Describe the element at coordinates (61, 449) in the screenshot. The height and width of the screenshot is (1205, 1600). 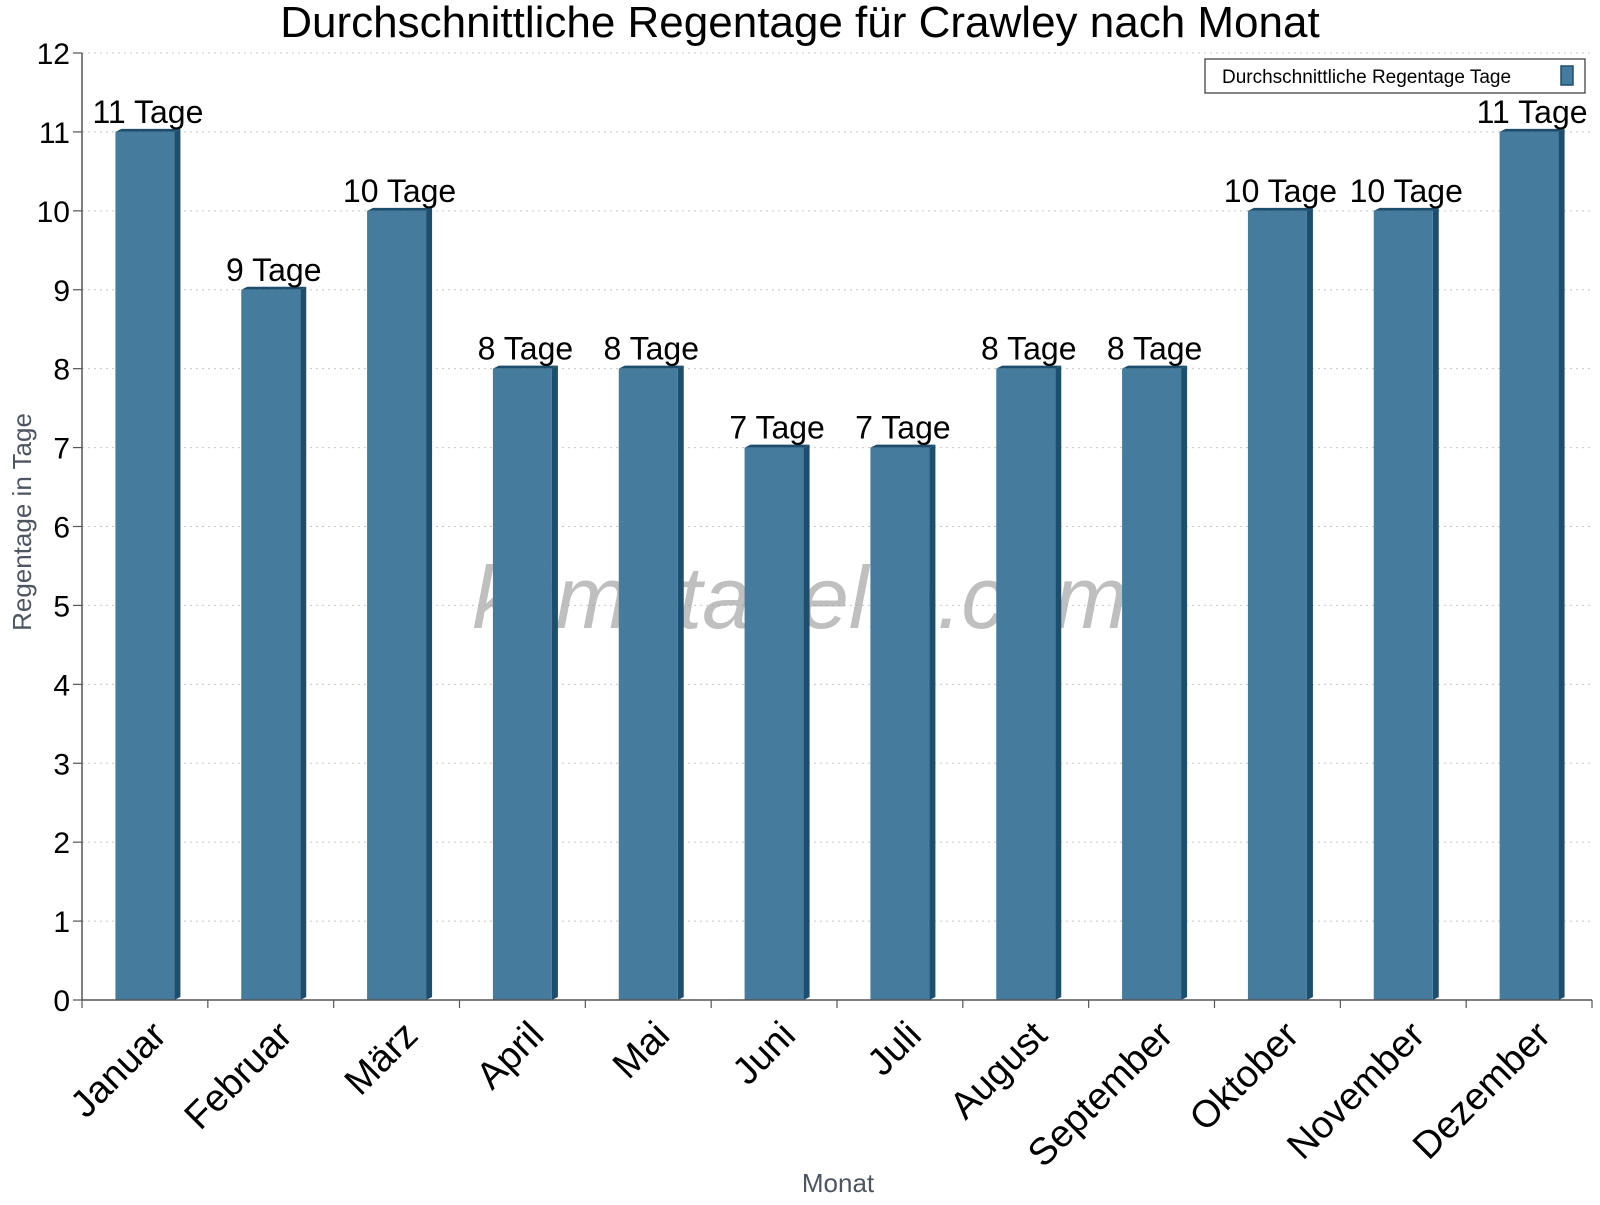
I see `y-tick-label: 7` at that location.